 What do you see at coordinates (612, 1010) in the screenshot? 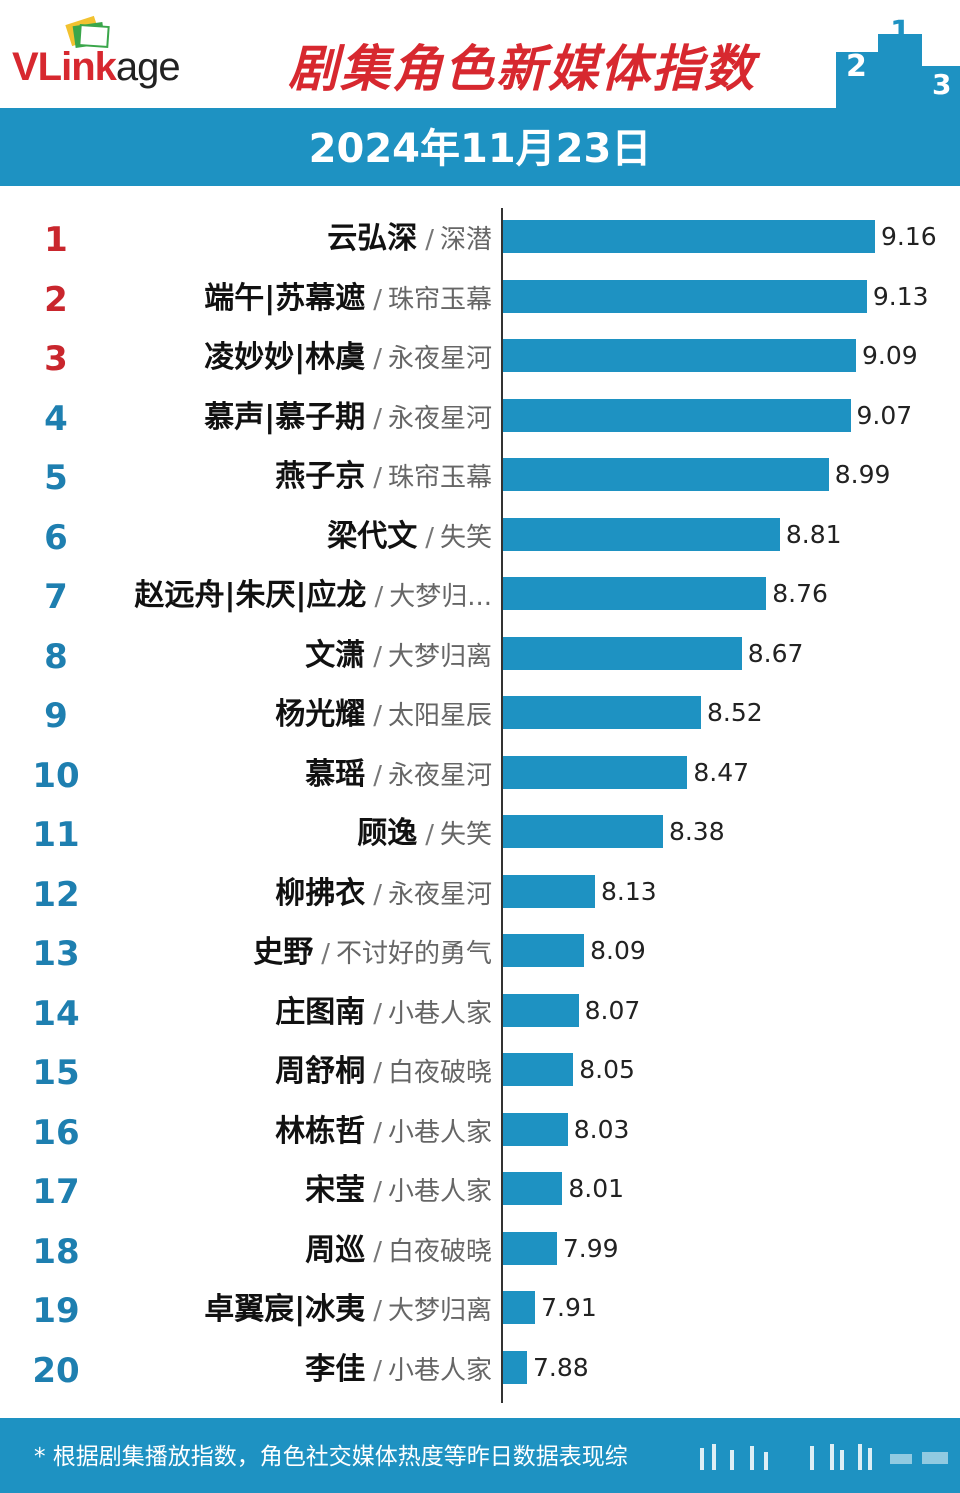
I see `value-label: 8.07` at bounding box center [612, 1010].